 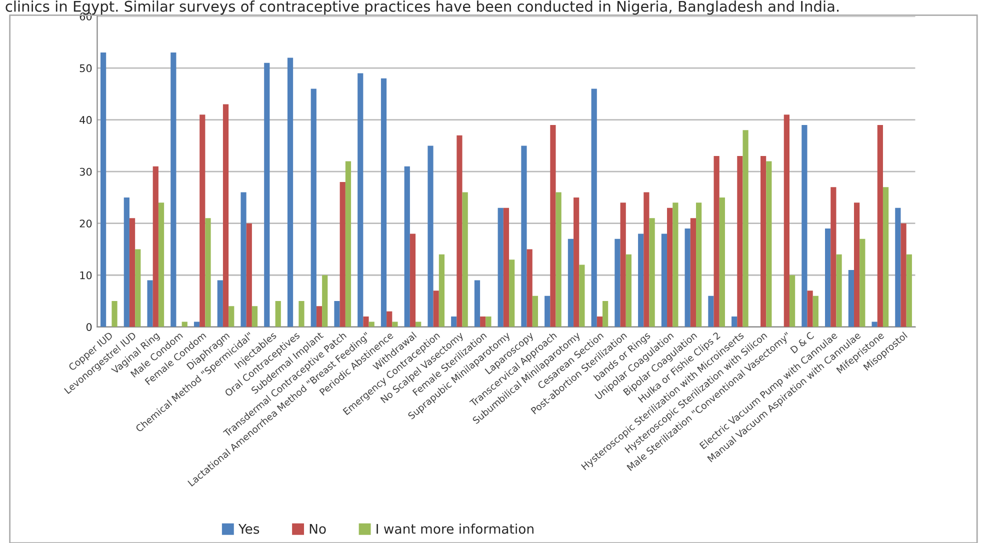 I want to click on y-tick-label: 30, so click(x=86, y=172).